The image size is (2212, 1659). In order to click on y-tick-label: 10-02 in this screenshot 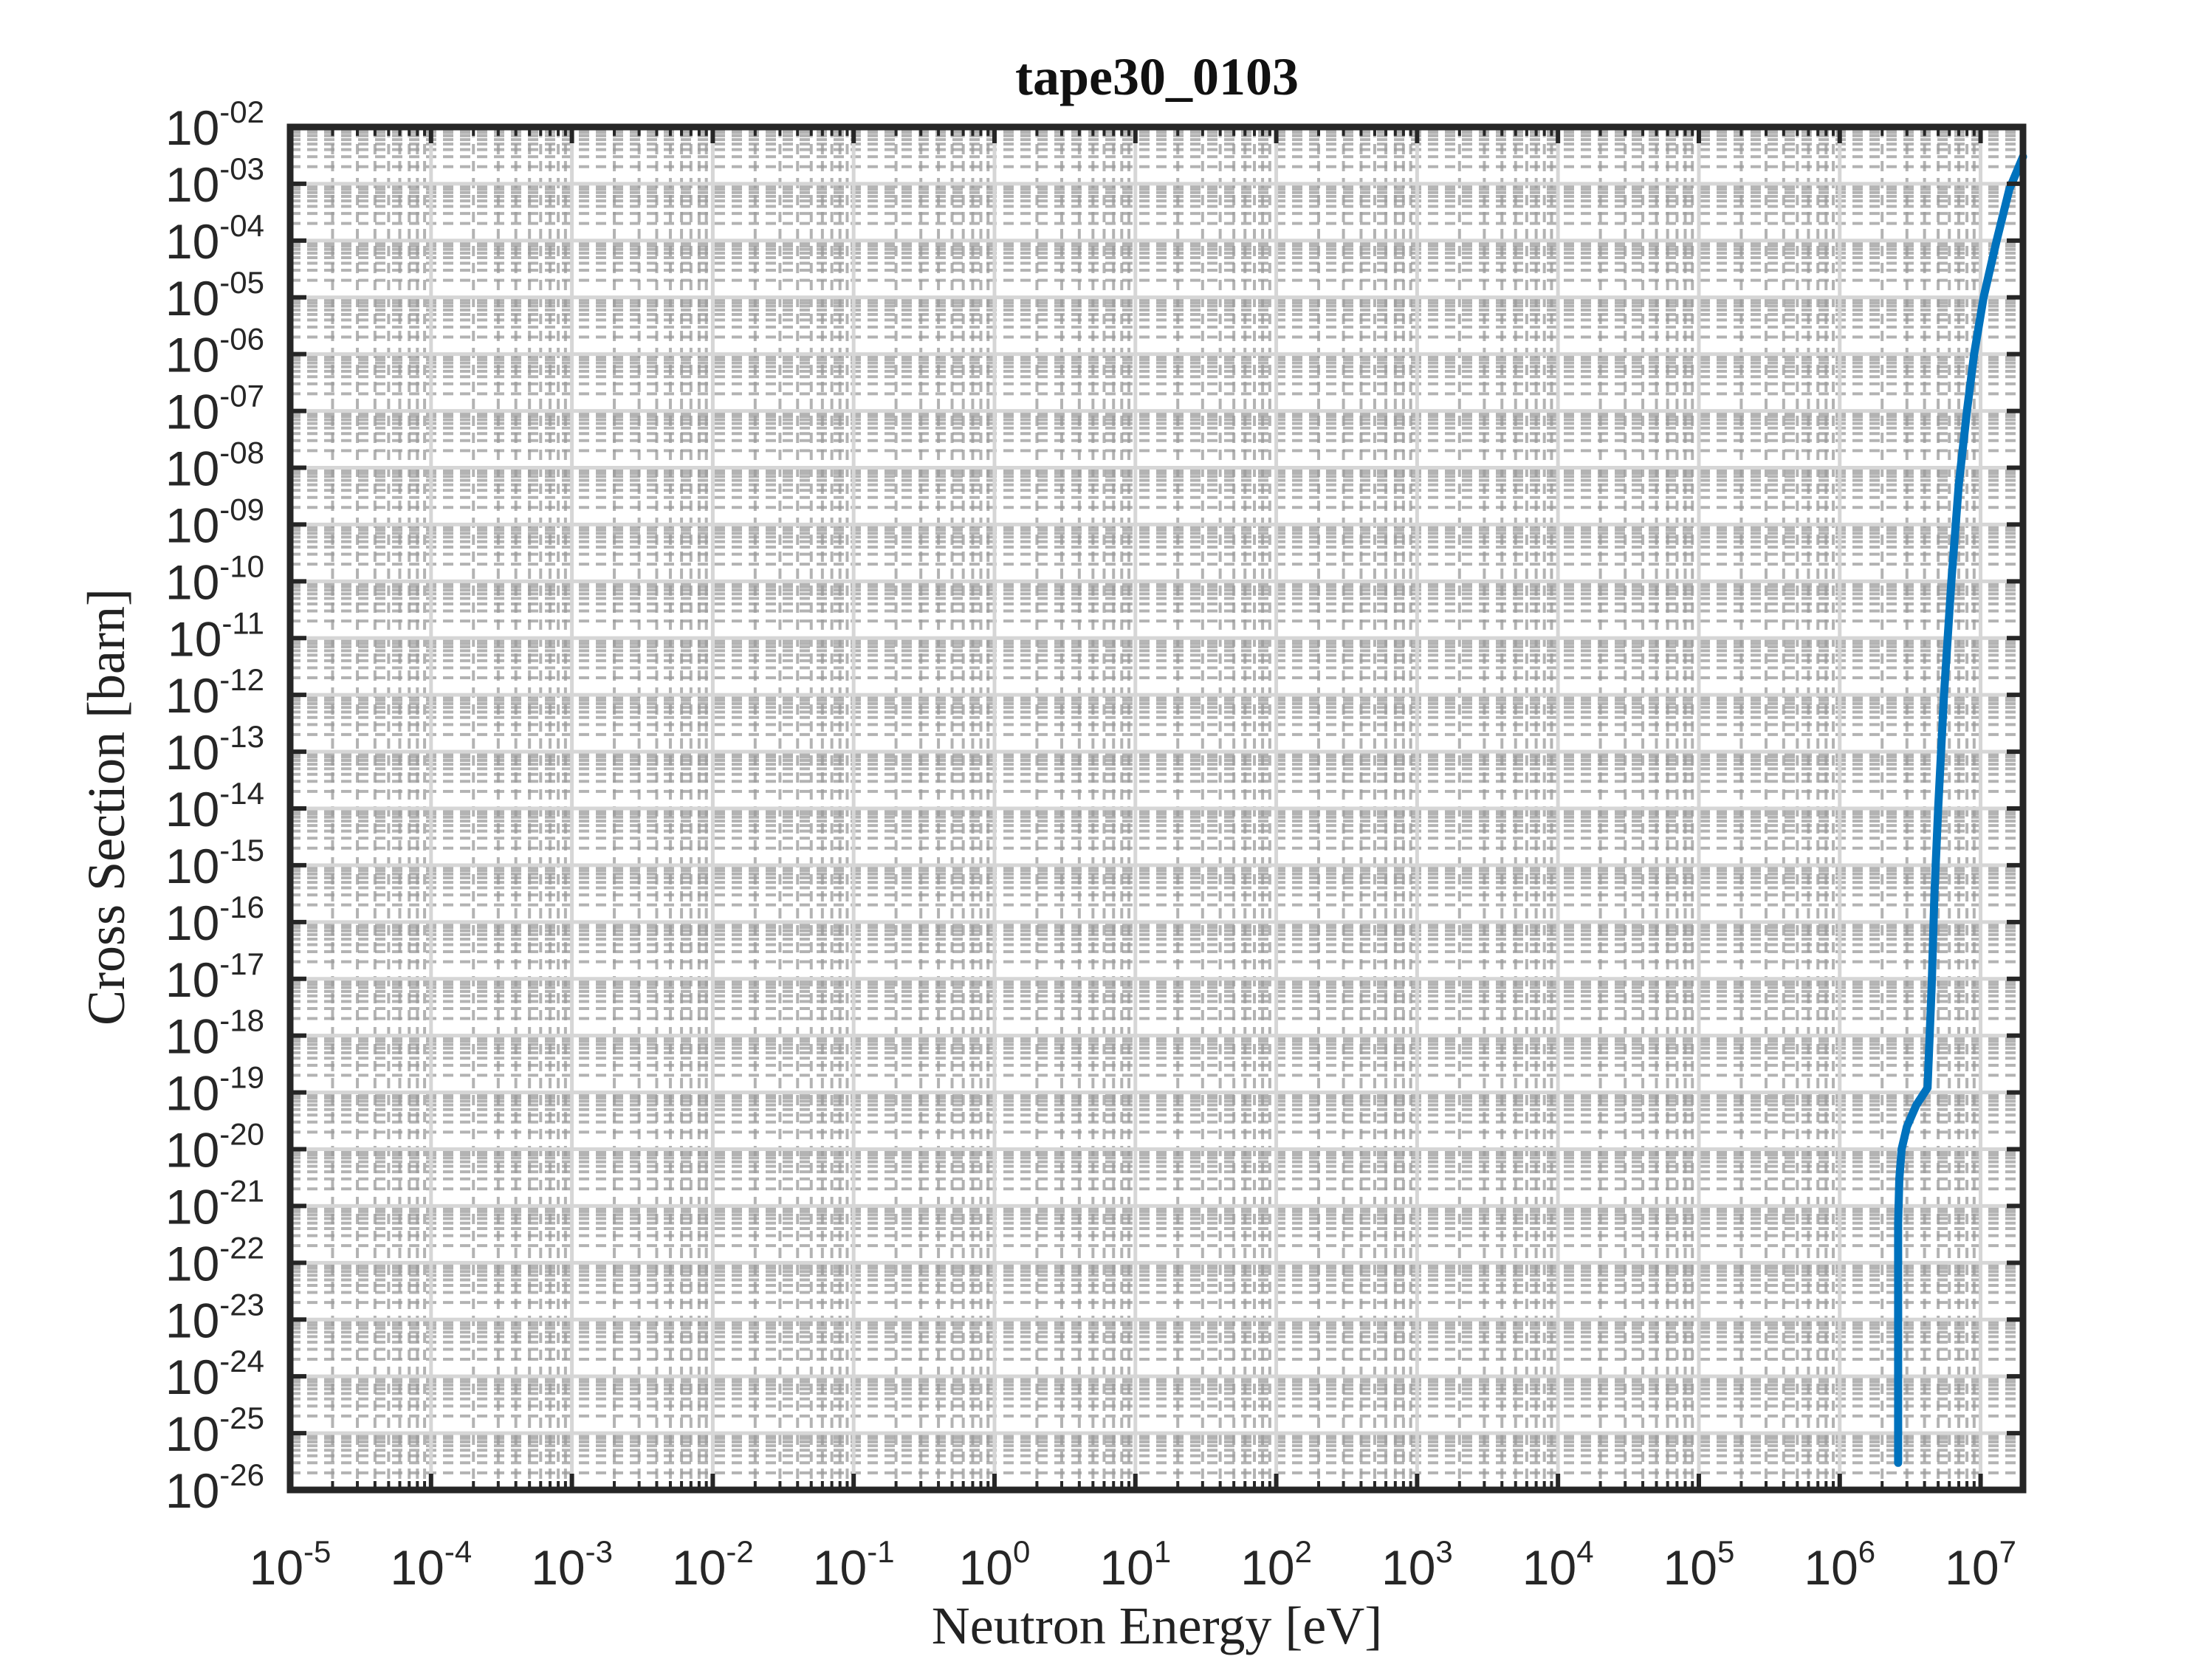, I will do `click(214, 125)`.